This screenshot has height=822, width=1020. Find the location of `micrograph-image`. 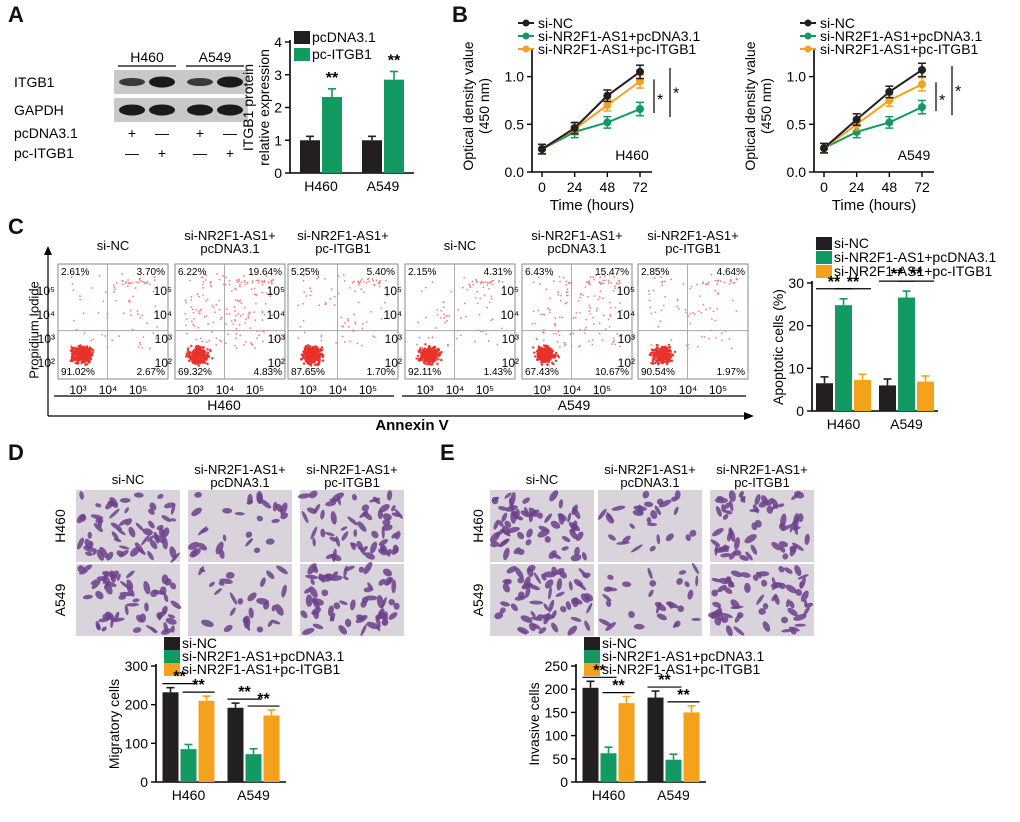

micrograph-image is located at coordinates (650, 526).